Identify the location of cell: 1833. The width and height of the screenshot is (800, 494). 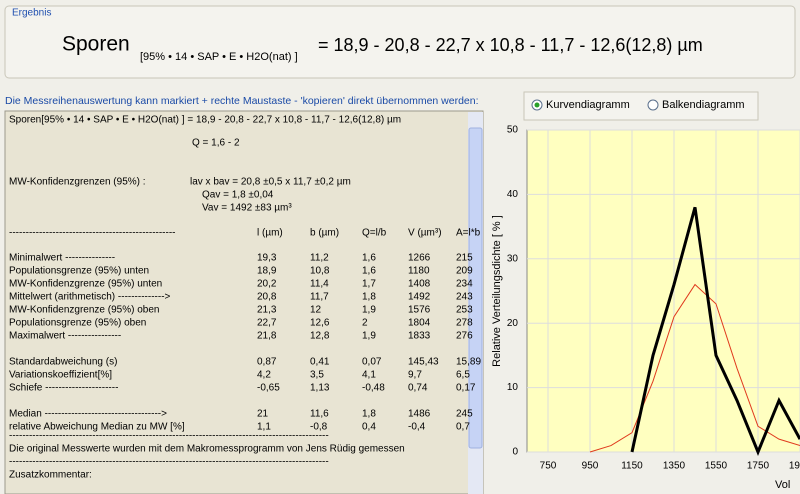
(419, 336).